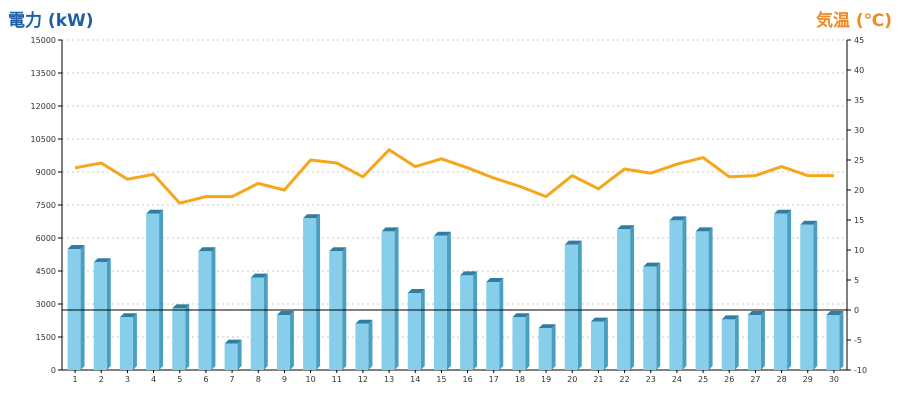  I want to click on x-tick-label: 15, so click(441, 379).